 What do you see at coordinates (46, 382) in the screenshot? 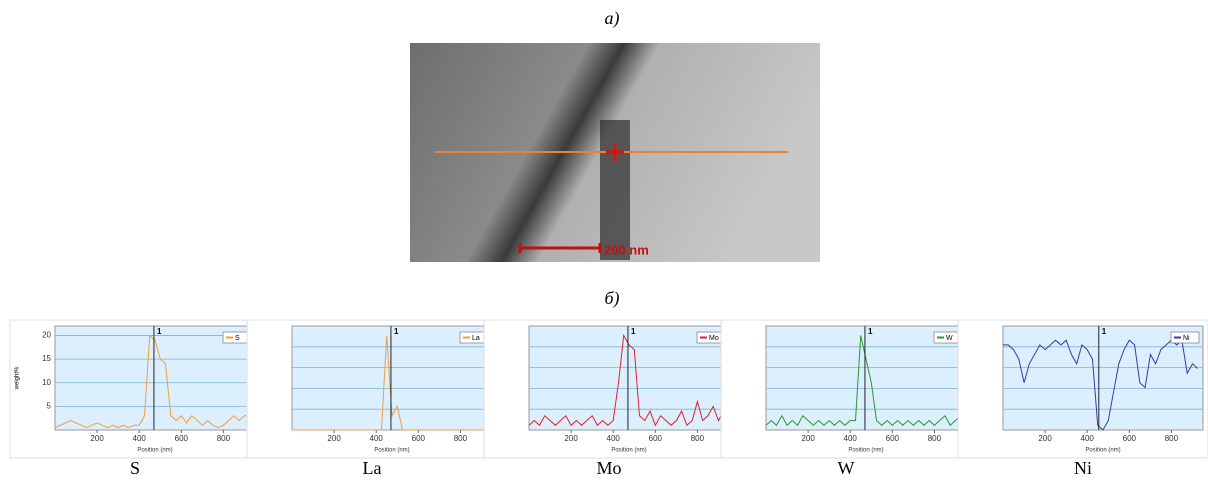
I see `y-tick-label: 10` at bounding box center [46, 382].